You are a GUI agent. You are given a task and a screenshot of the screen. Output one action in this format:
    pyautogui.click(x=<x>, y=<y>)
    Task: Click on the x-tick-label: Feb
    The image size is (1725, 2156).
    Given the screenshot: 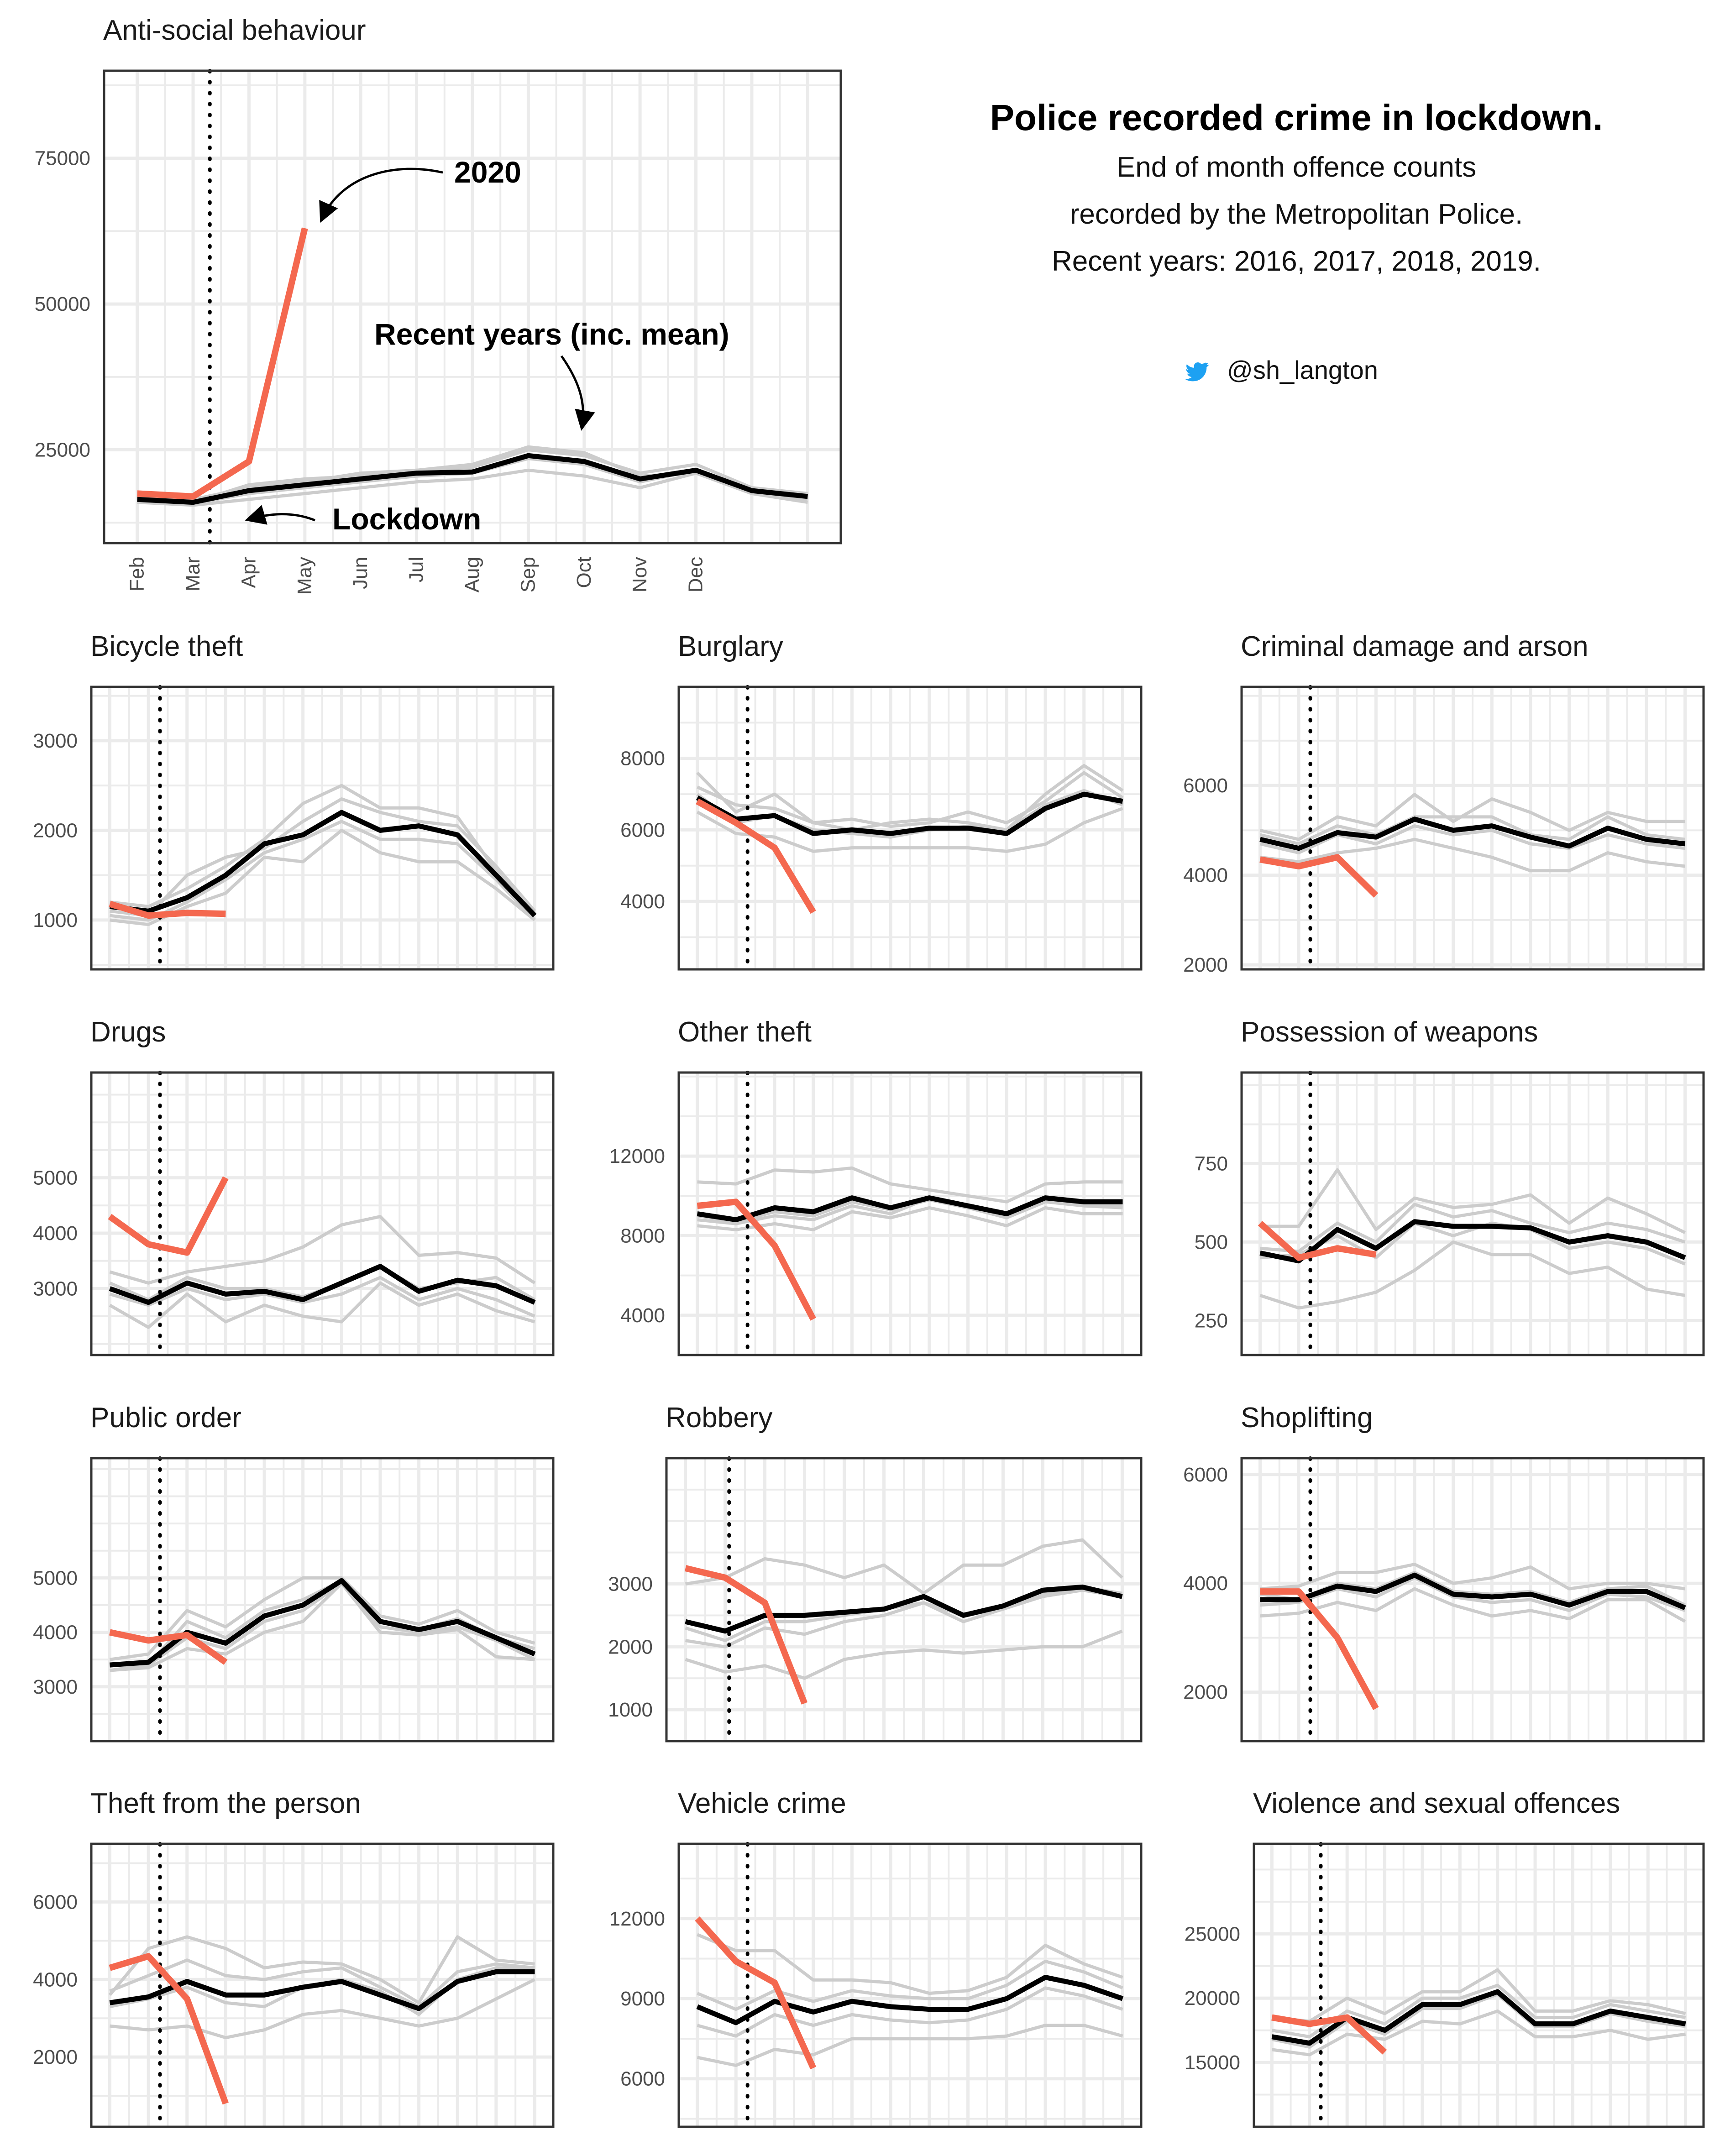 What is the action you would take?
    pyautogui.click(x=137, y=574)
    